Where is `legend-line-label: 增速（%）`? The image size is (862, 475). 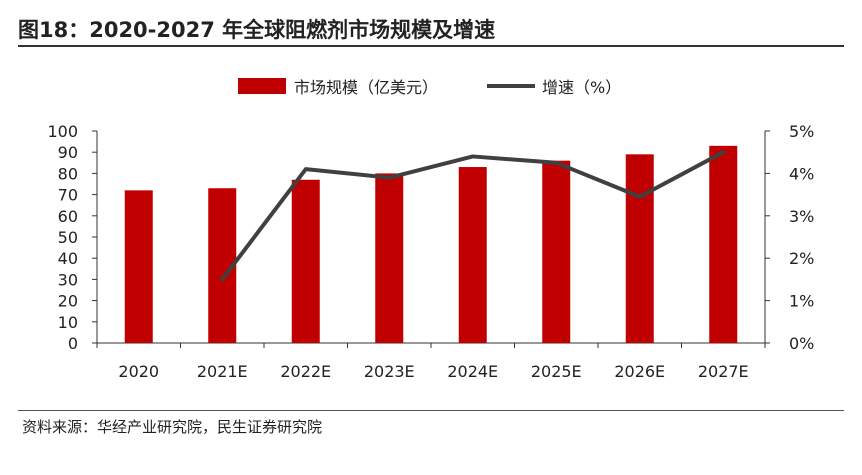
legend-line-label: 增速（%） is located at coordinates (581, 87).